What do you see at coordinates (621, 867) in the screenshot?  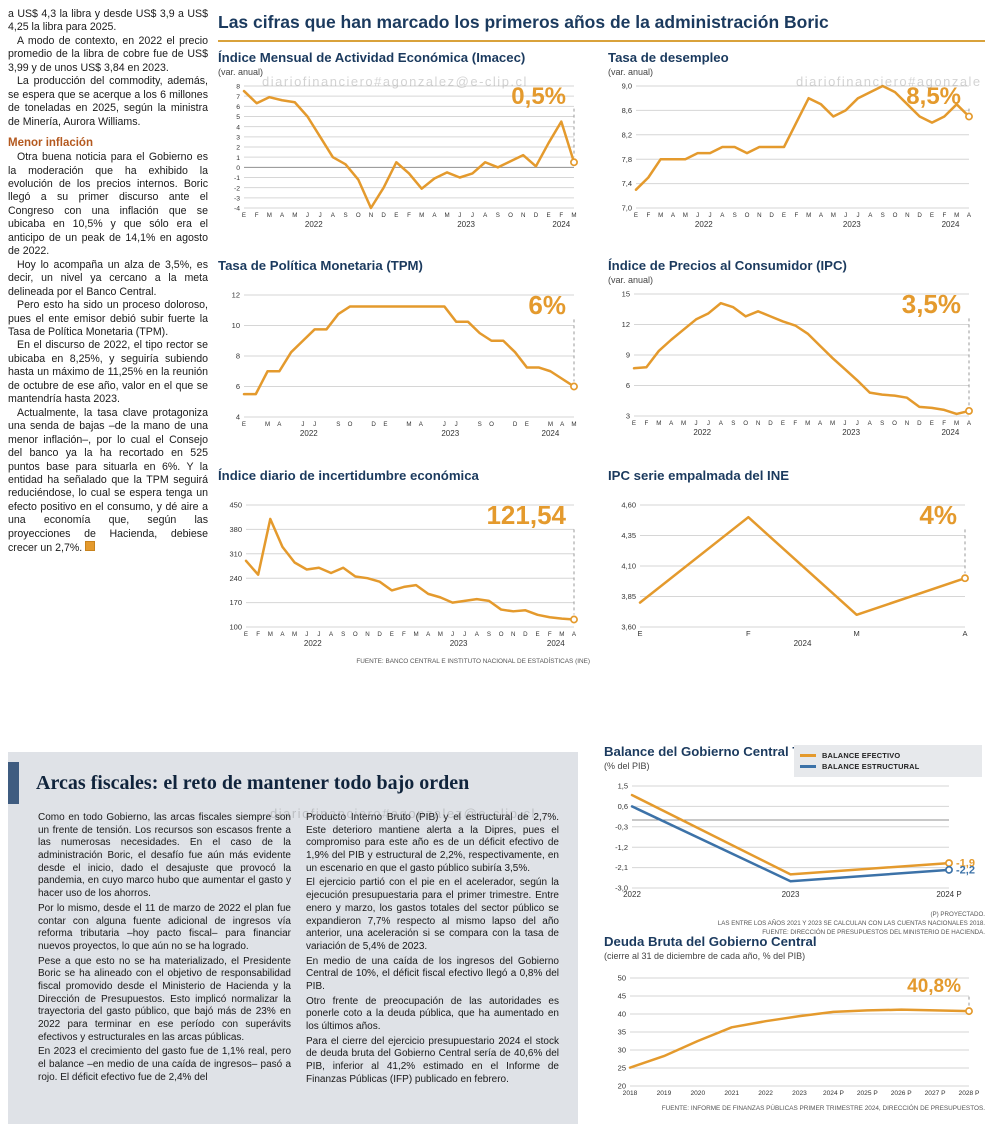 I see `svg-text: -2,1` at bounding box center [621, 867].